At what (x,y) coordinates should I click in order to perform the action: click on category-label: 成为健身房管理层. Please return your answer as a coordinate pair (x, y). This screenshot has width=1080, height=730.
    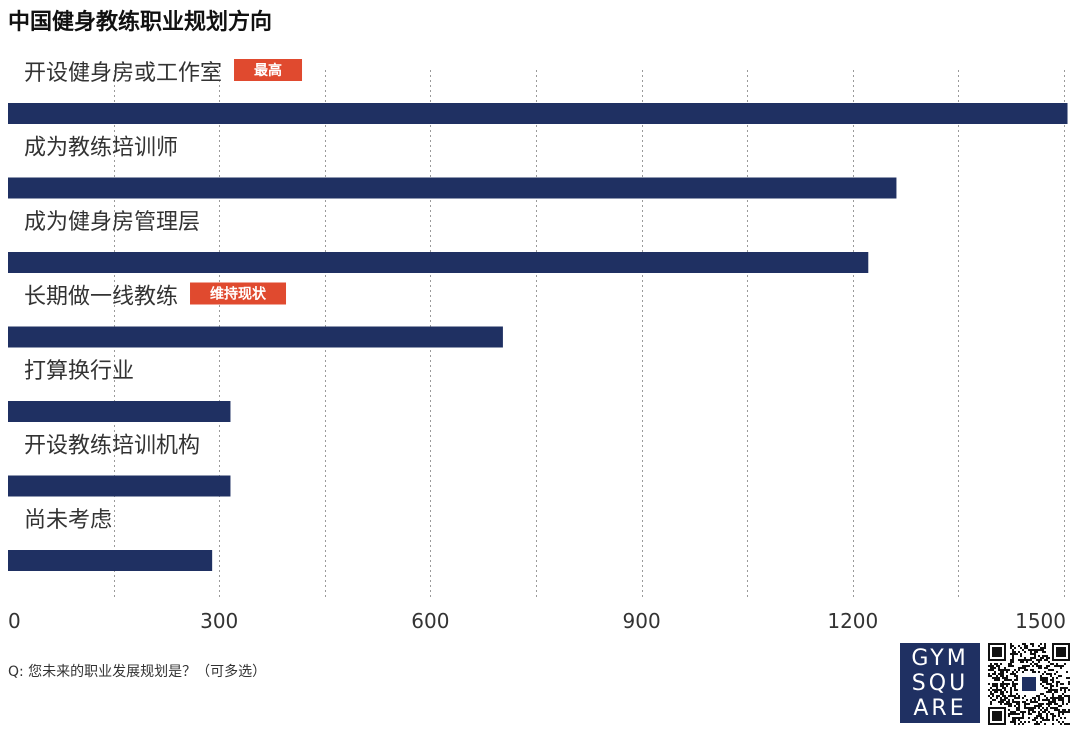
    Looking at the image, I should click on (112, 222).